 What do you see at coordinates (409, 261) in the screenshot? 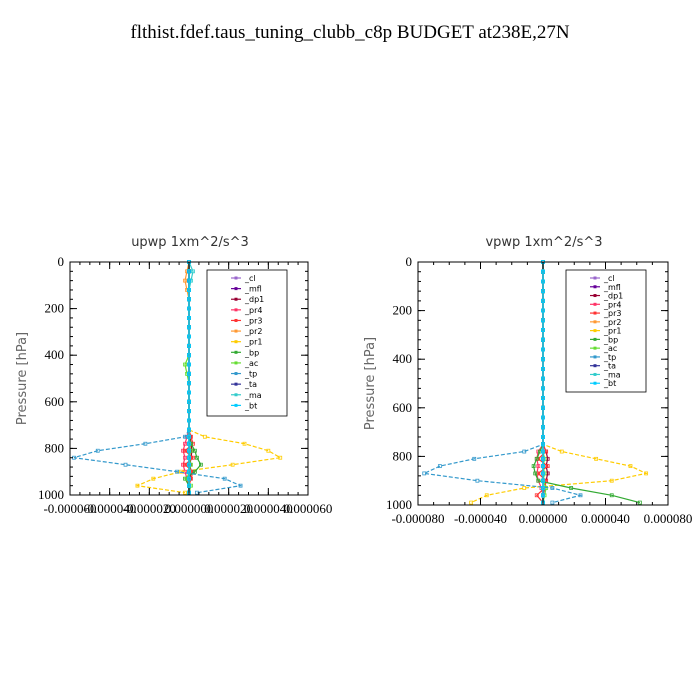
I see `y-tick-label: 0` at bounding box center [409, 261].